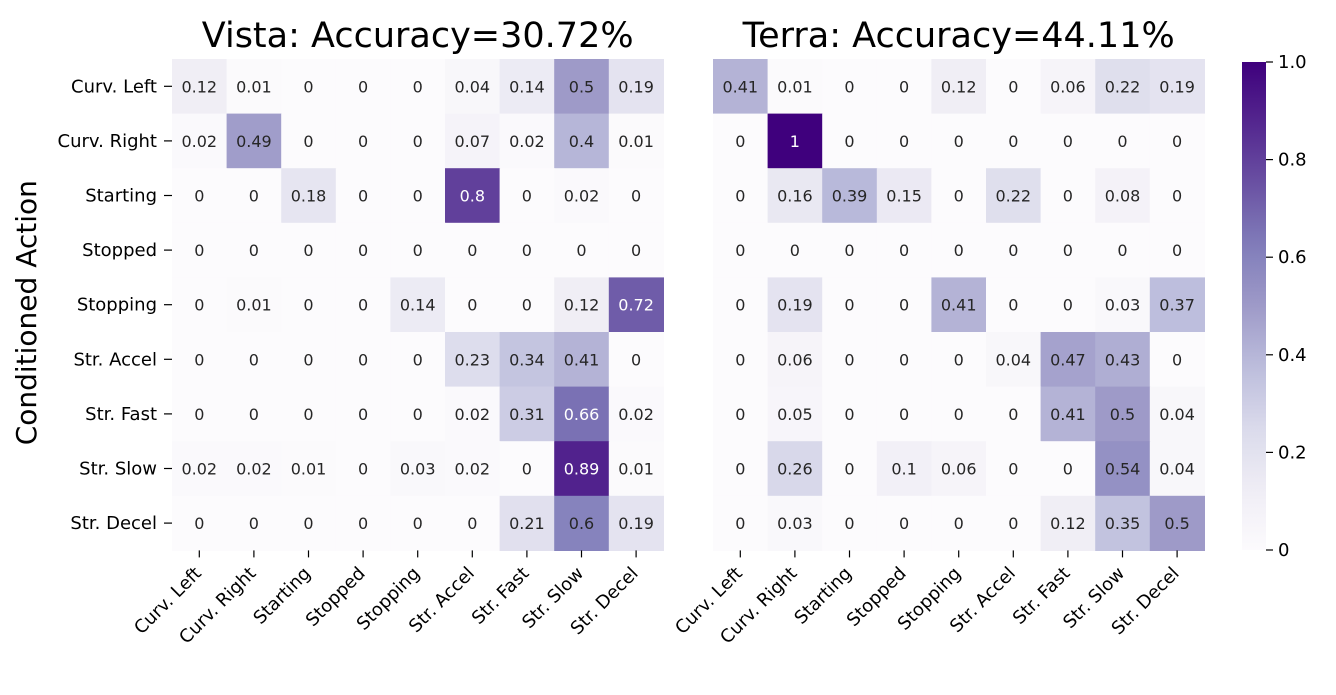 The height and width of the screenshot is (695, 1336). What do you see at coordinates (740, 196) in the screenshot?
I see `panel2-cell-label-r2-c0: 0` at bounding box center [740, 196].